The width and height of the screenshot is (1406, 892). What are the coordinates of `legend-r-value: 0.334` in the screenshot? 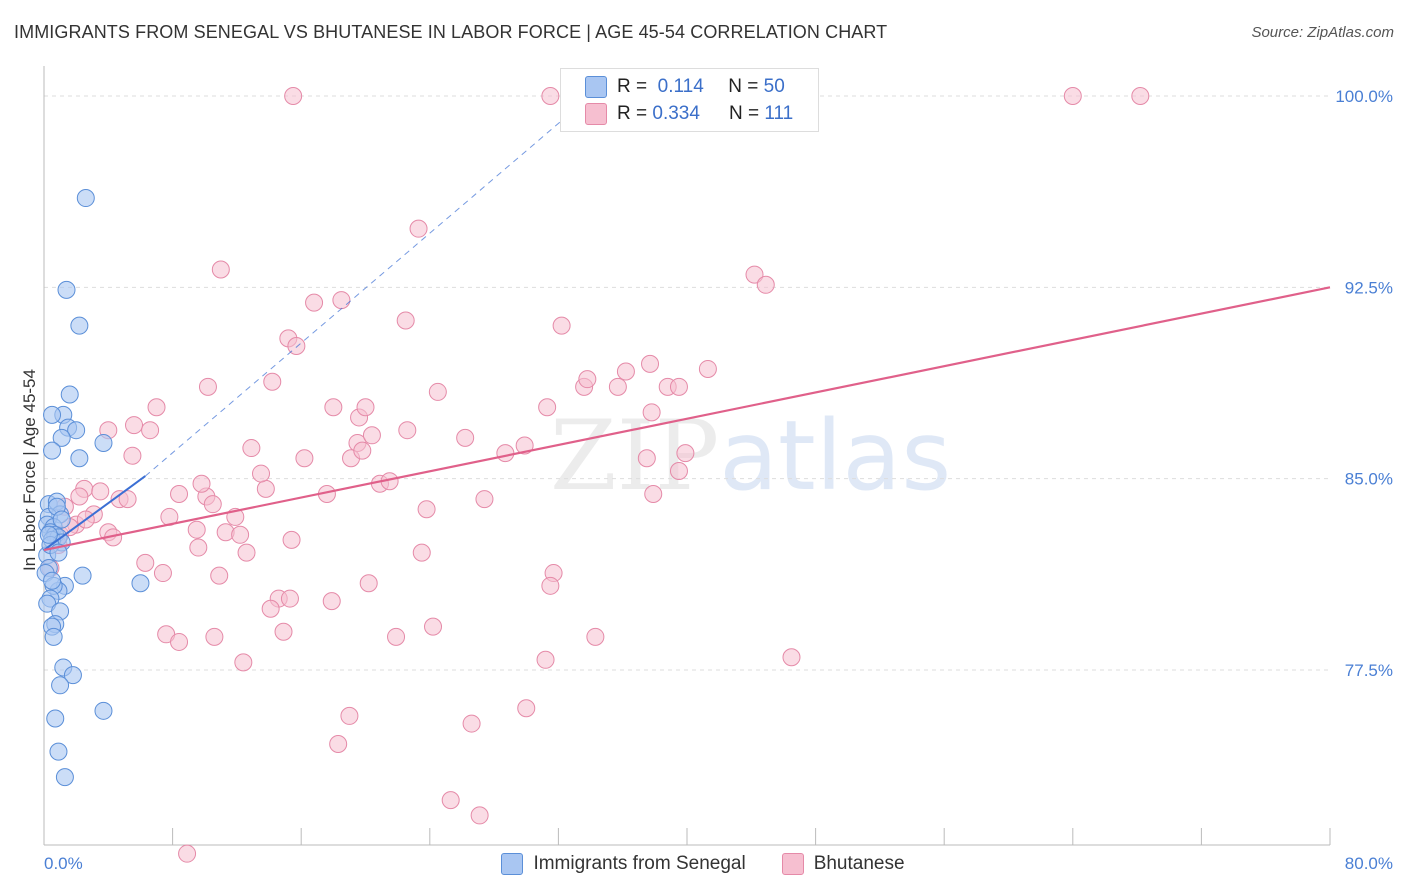 It's located at (676, 113).